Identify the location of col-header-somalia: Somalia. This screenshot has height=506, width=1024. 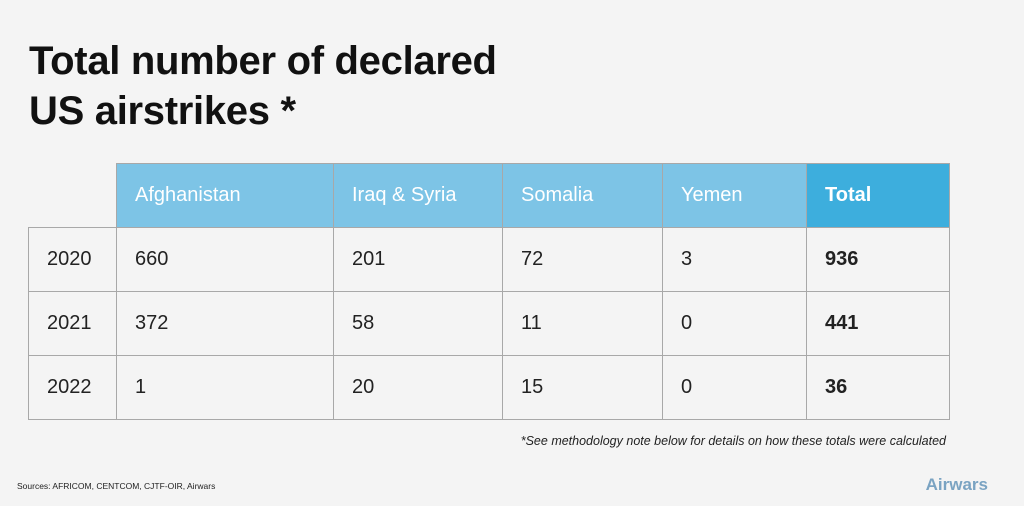
(582, 195).